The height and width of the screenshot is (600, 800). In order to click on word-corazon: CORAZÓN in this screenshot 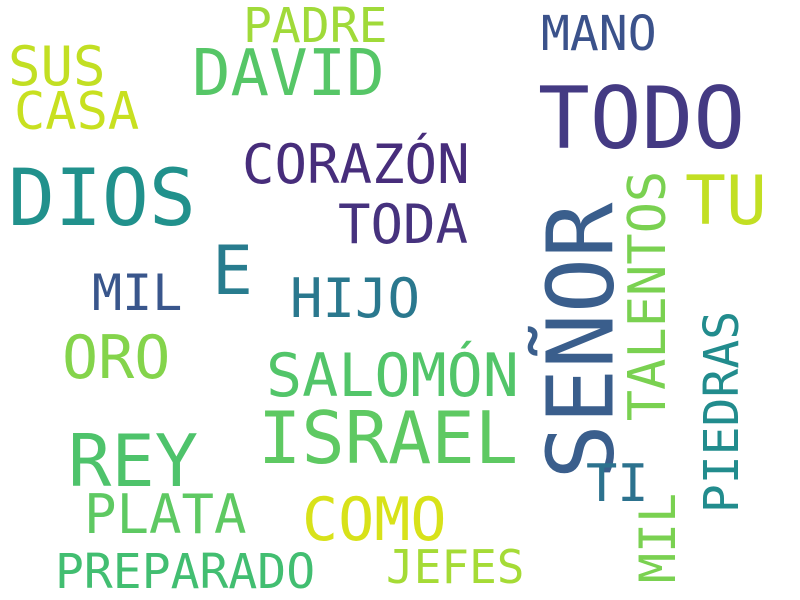, I will do `click(356, 164)`.